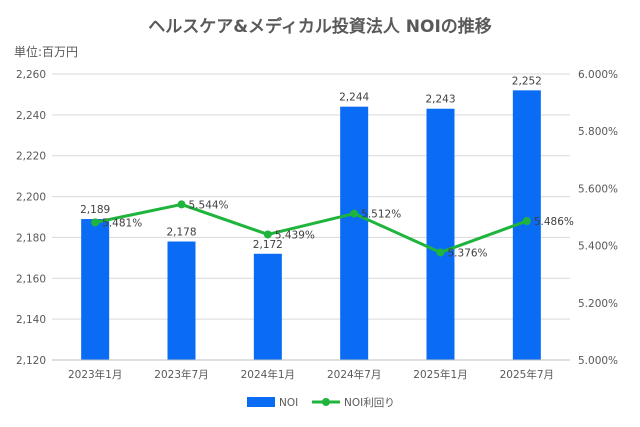 This screenshot has width=640, height=427. What do you see at coordinates (31, 361) in the screenshot?
I see `y-left-tick-label: 2,120` at bounding box center [31, 361].